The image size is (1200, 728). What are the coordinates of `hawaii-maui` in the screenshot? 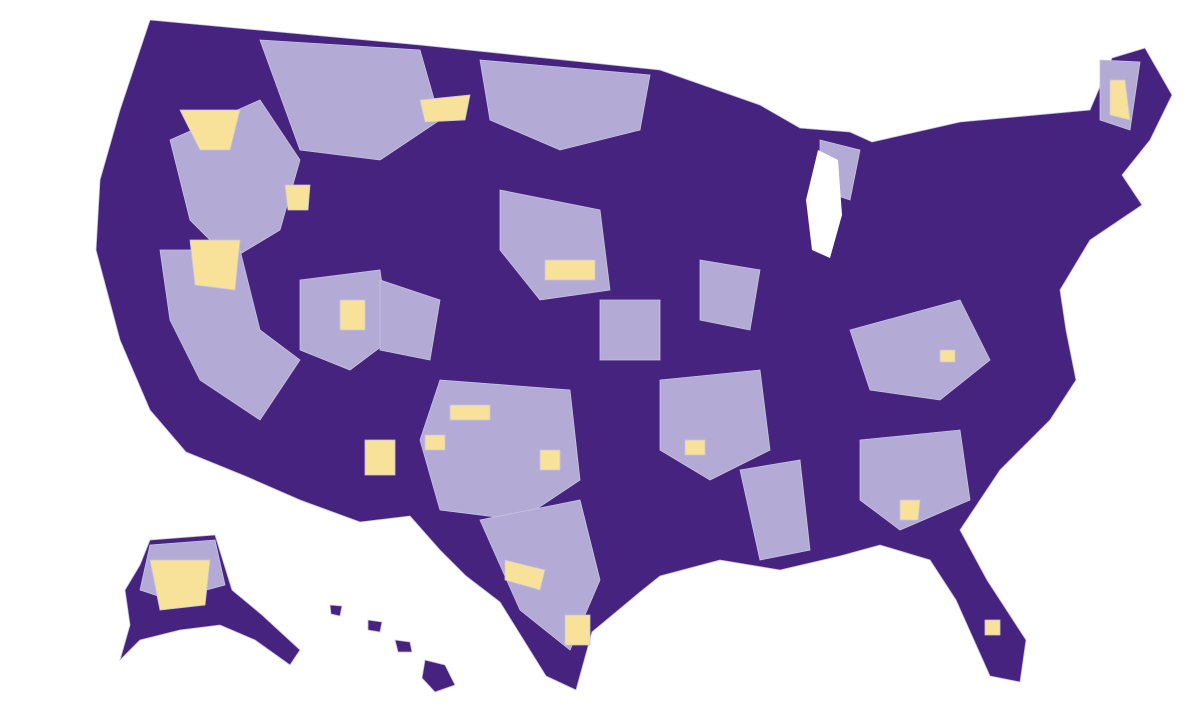 It's located at (403, 646).